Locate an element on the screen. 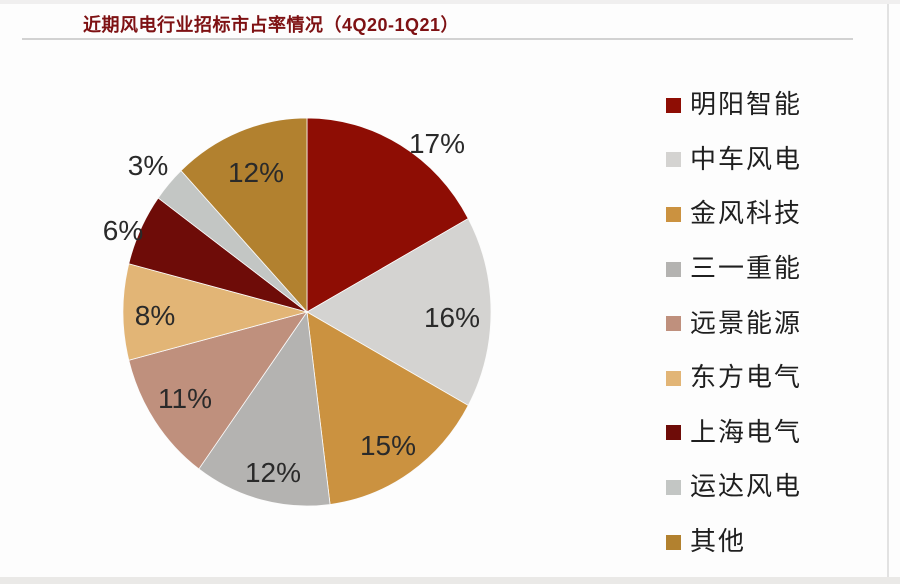 The image size is (900, 584). legend-label: 东方电气 is located at coordinates (746, 378).